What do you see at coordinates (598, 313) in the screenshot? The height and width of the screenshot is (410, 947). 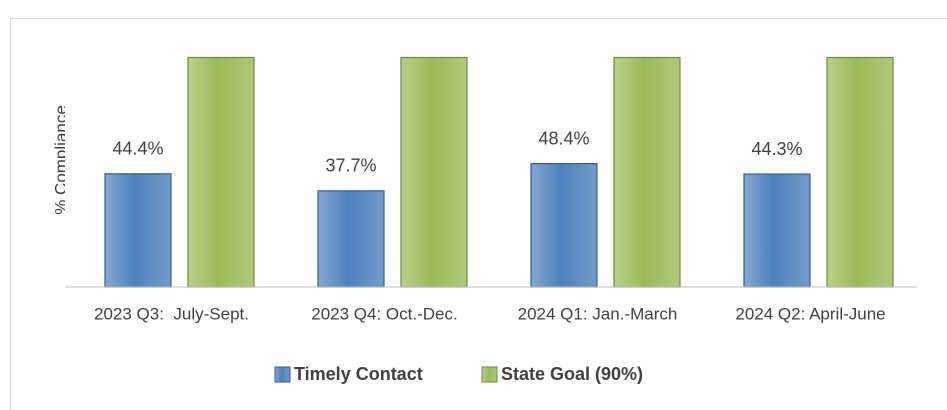 I see `x-tick-label: 2024 Q1: Jan.-March` at bounding box center [598, 313].